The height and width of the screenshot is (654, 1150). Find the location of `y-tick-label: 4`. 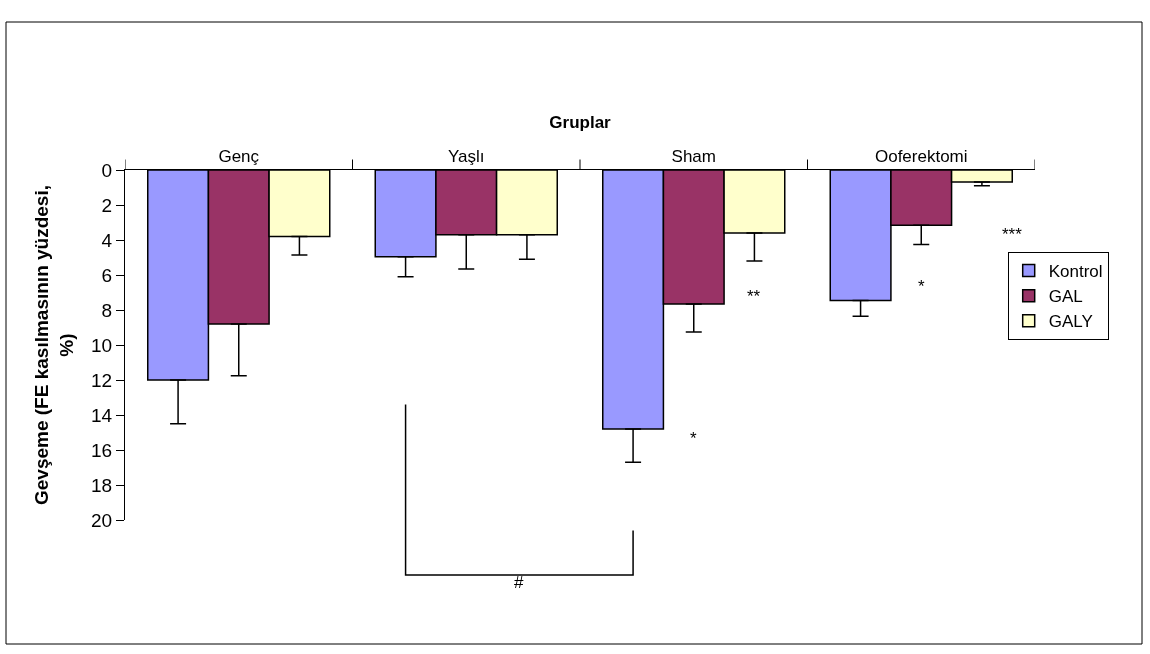

y-tick-label: 4 is located at coordinates (107, 240).